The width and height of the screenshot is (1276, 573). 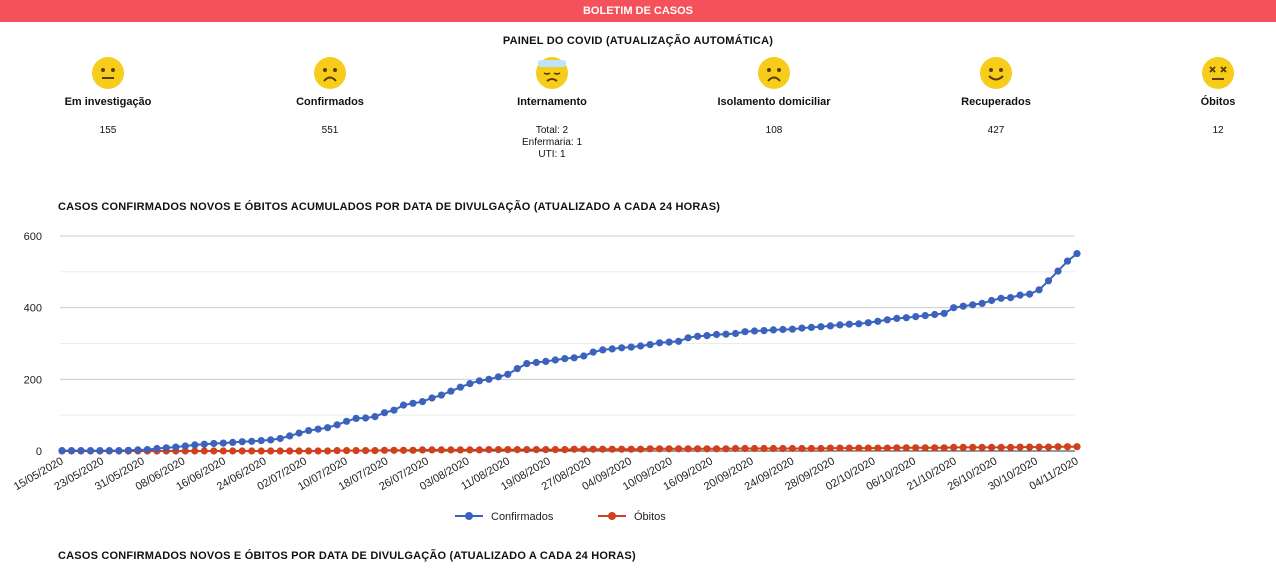 I want to click on sad-face-icon, so click(x=774, y=73).